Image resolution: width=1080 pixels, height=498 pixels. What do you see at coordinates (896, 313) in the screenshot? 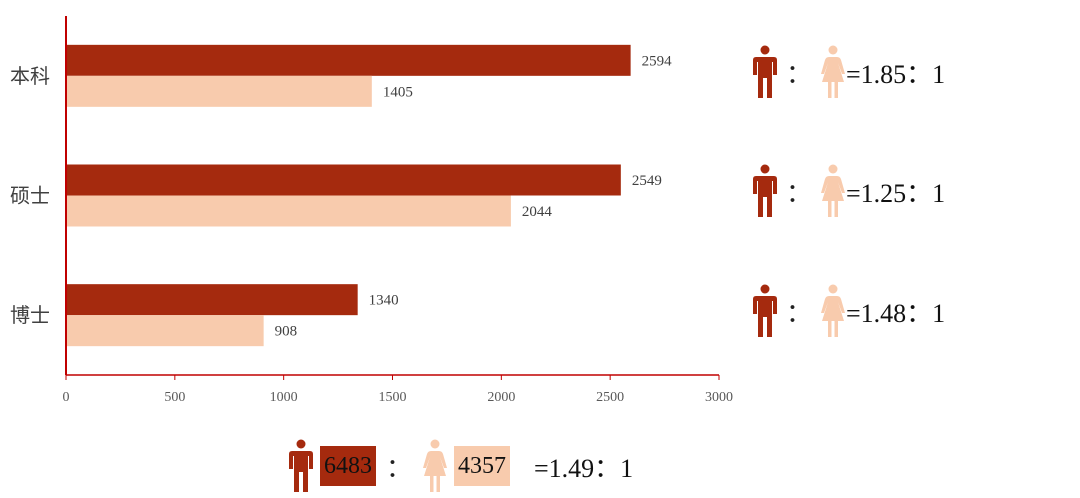
I see `ratio-value: =1.48：1` at bounding box center [896, 313].